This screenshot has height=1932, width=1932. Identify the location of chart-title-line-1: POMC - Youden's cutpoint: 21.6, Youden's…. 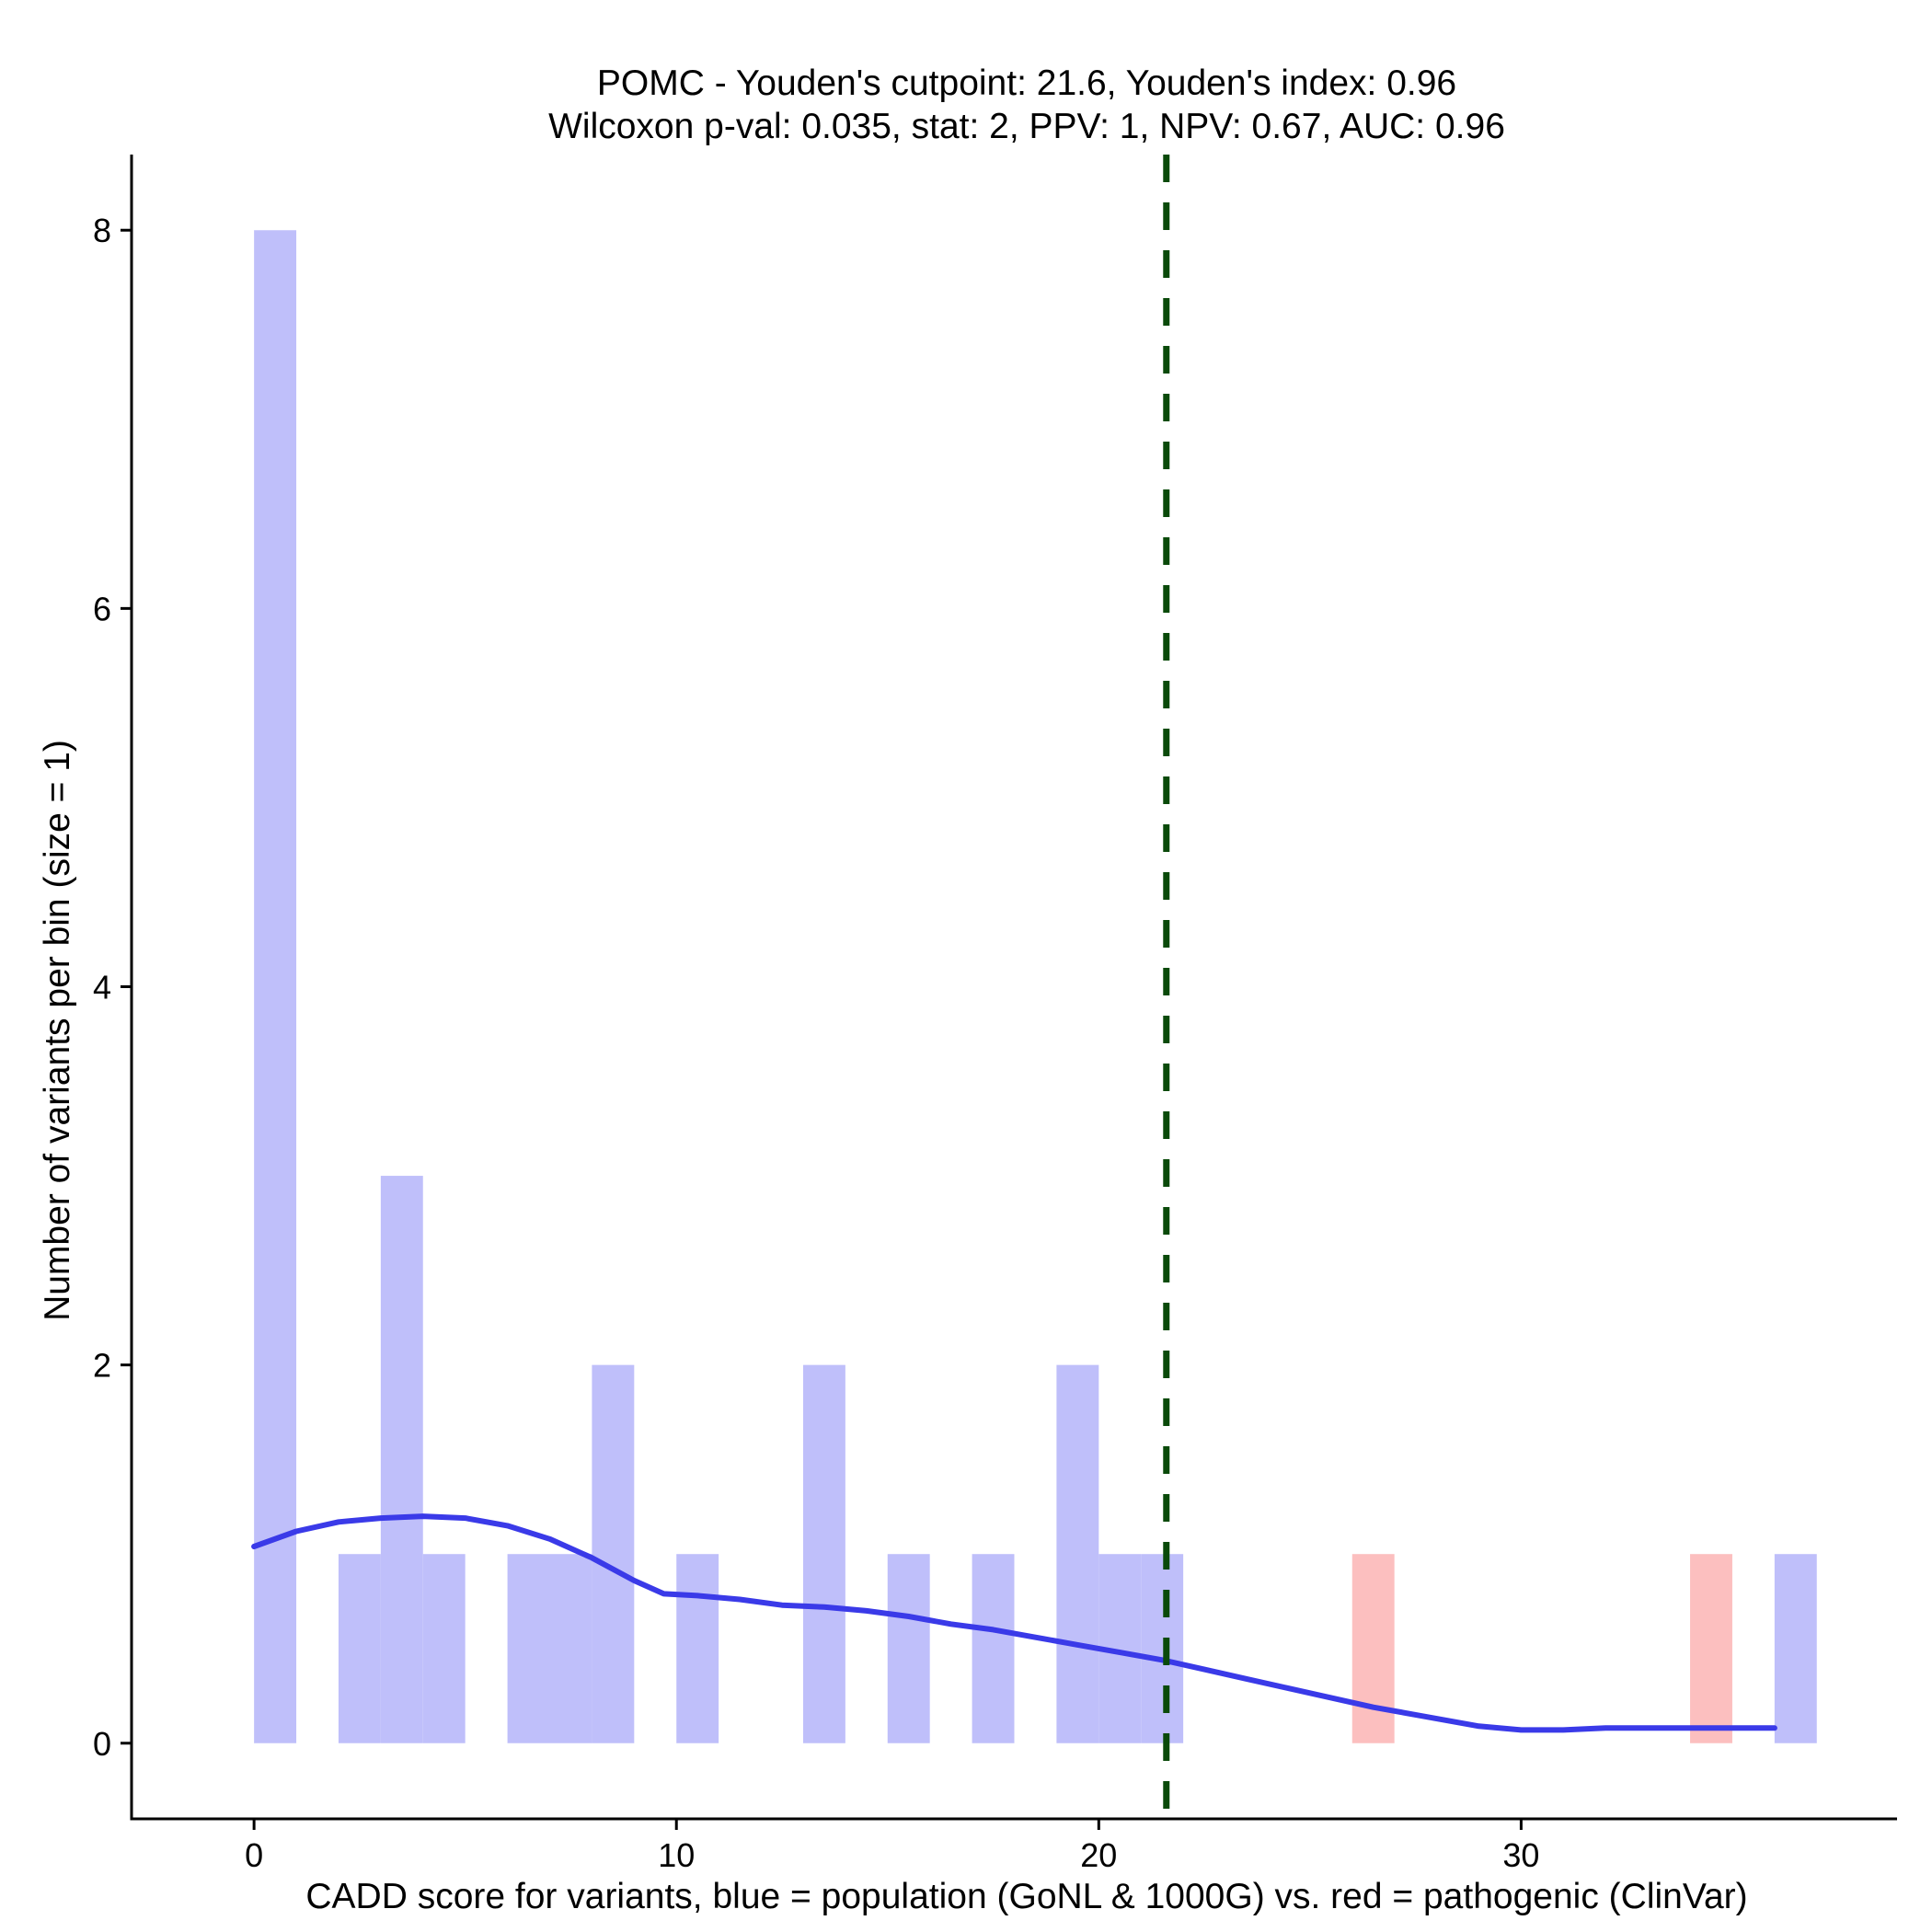
(1026, 83).